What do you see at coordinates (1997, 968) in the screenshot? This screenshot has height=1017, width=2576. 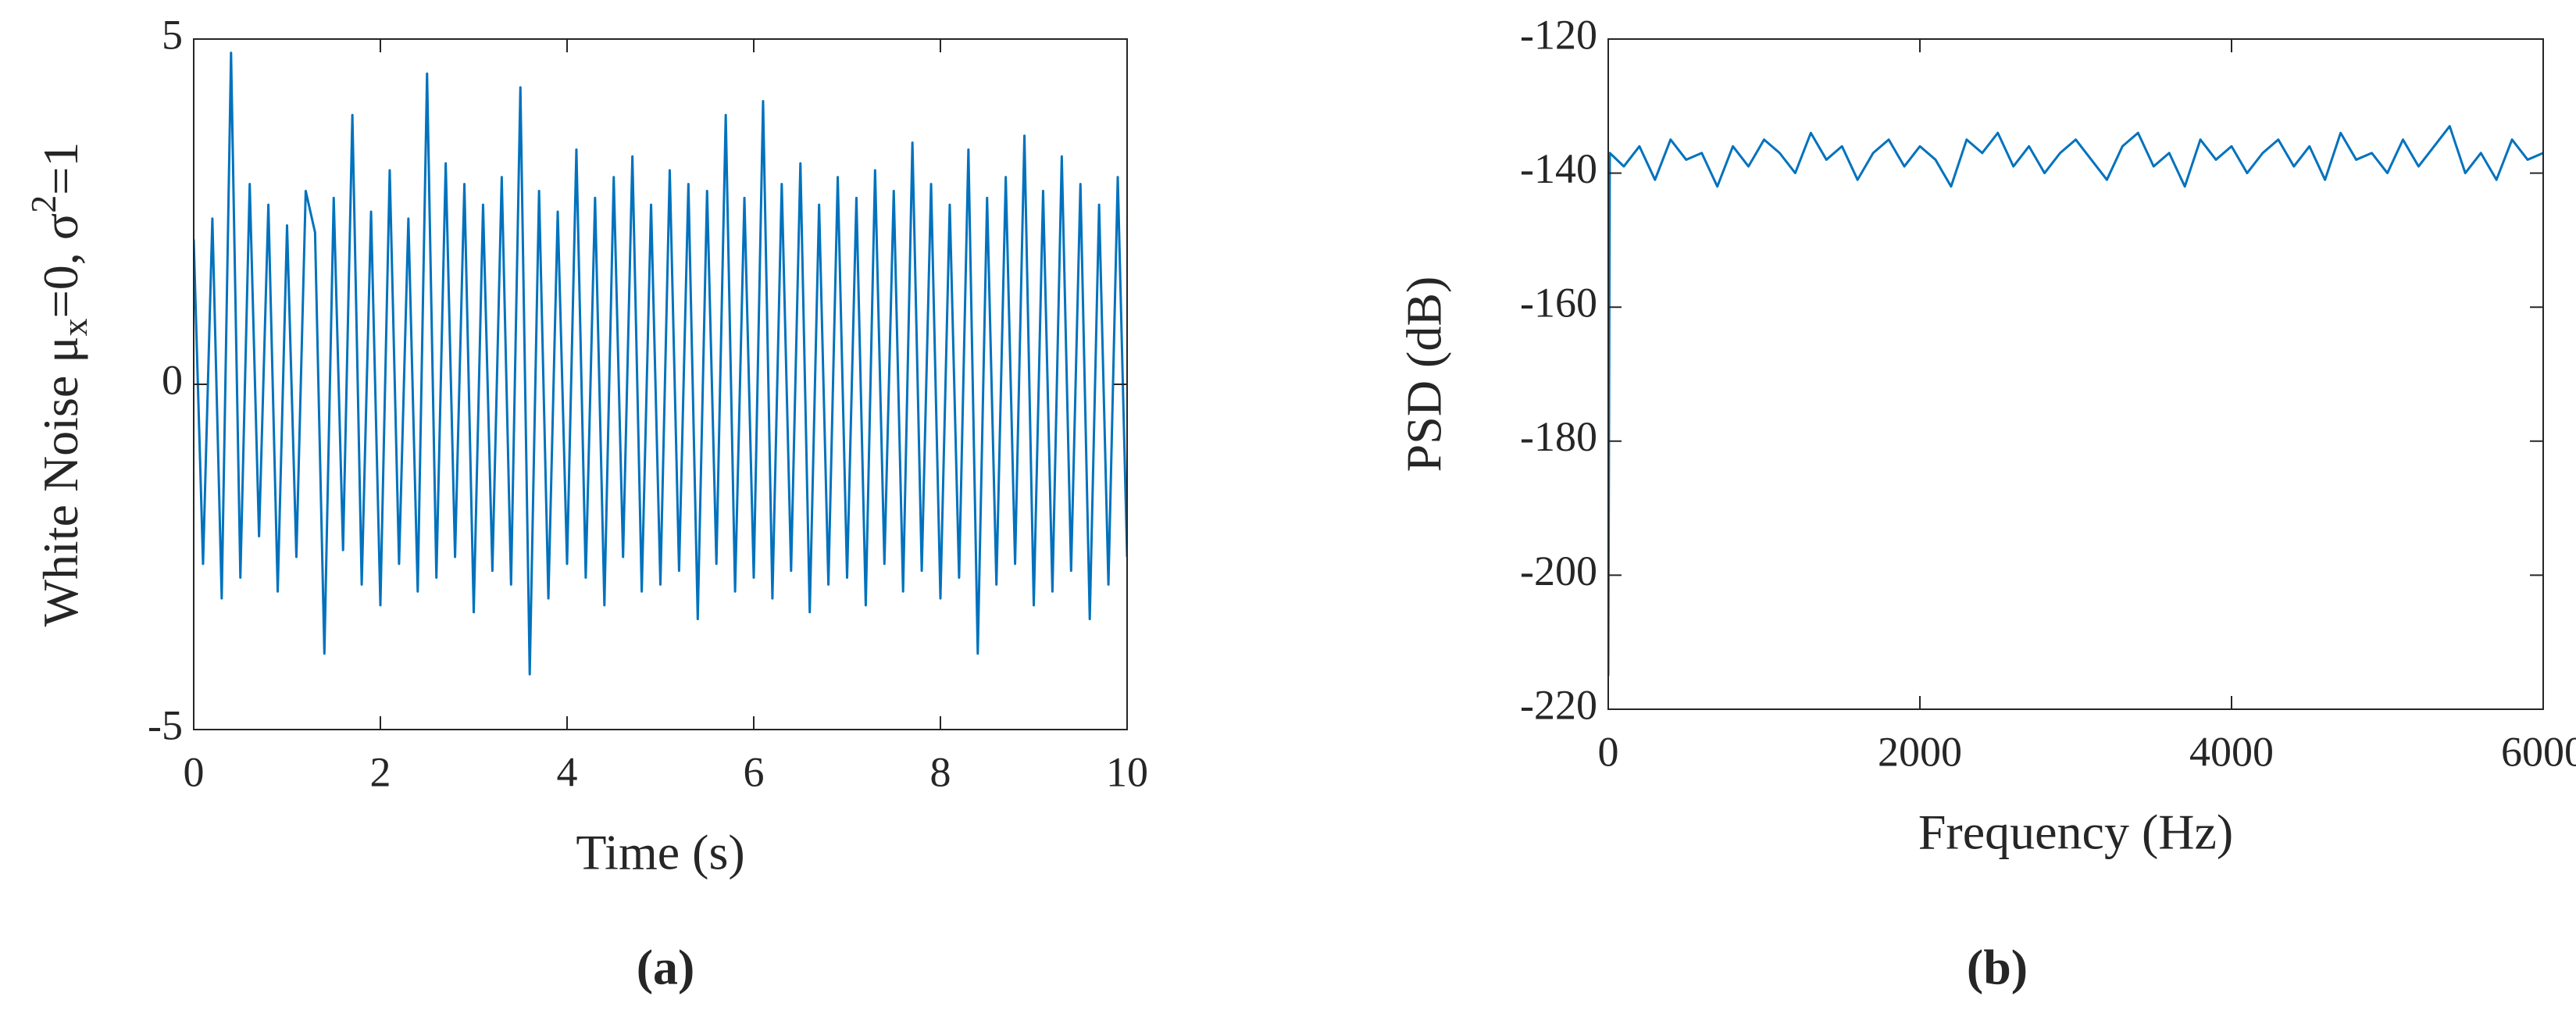 I see `caption: (b)` at bounding box center [1997, 968].